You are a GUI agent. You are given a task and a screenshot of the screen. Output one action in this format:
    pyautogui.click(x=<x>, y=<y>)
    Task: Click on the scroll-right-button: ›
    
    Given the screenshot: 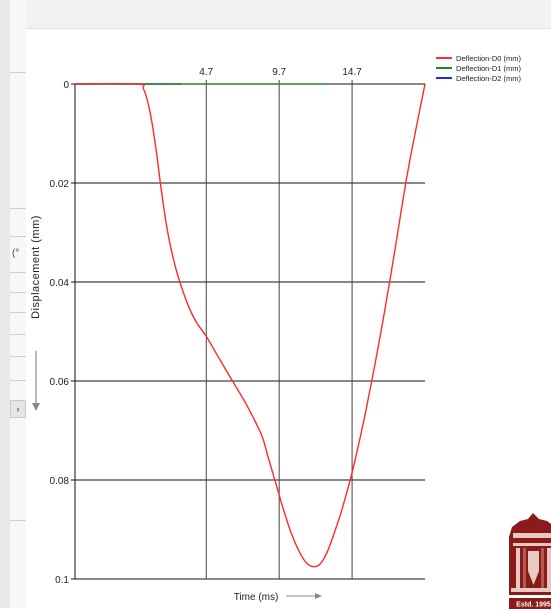 What is the action you would take?
    pyautogui.click(x=18, y=409)
    